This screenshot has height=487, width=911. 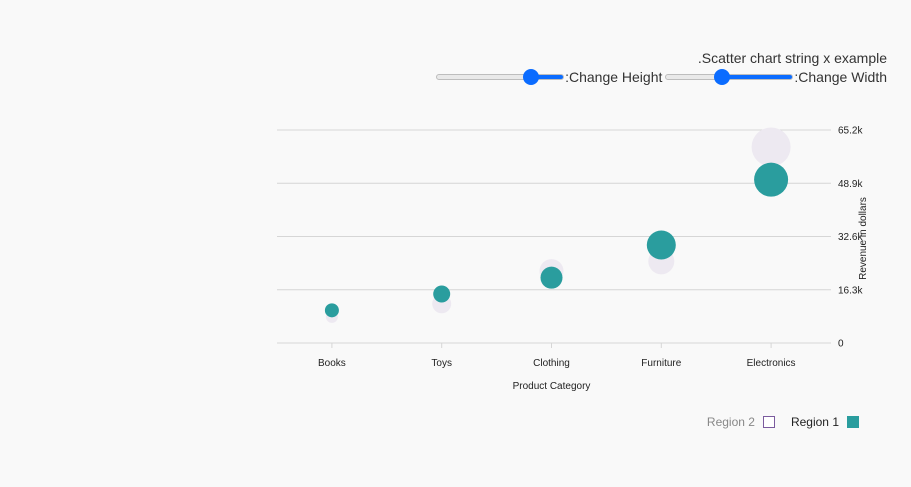 I want to click on legend-item-region-2: Region 2, so click(x=741, y=422).